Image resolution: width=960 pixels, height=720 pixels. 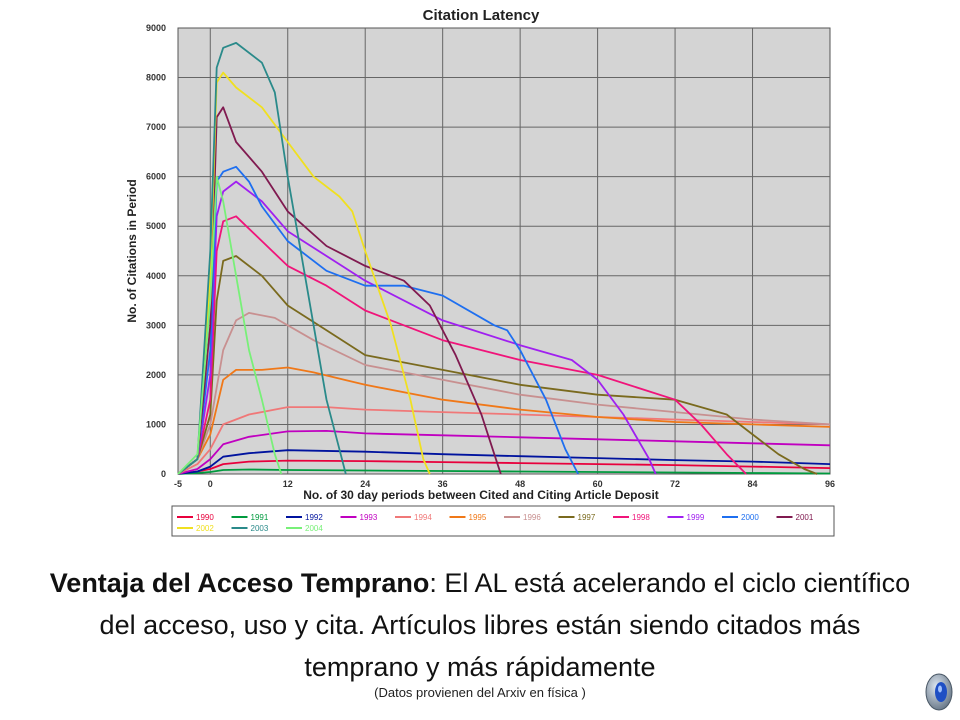 What do you see at coordinates (260, 517) in the screenshot?
I see `legend-label-1991: 1991` at bounding box center [260, 517].